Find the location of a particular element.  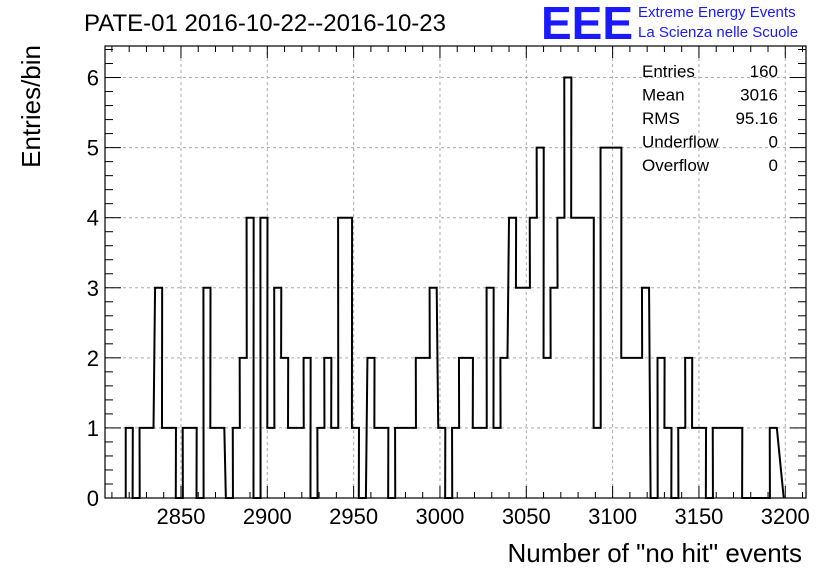

y-tick-label: 3 is located at coordinates (93, 288).